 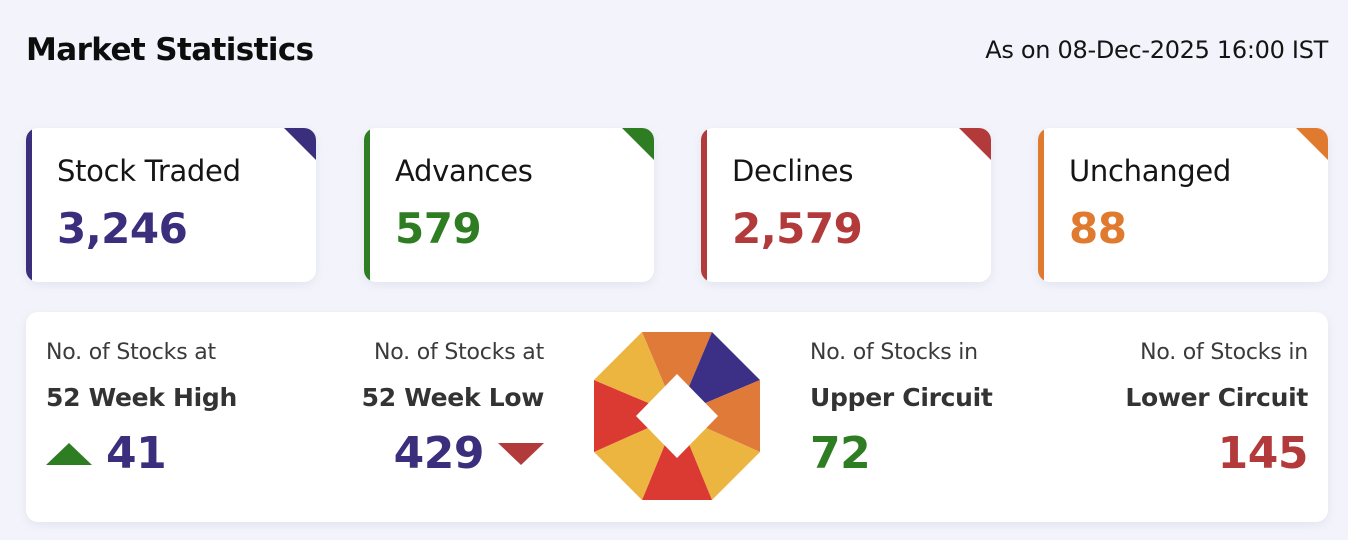 What do you see at coordinates (459, 352) in the screenshot?
I see `week52-low-sub: No. of Stocks at` at bounding box center [459, 352].